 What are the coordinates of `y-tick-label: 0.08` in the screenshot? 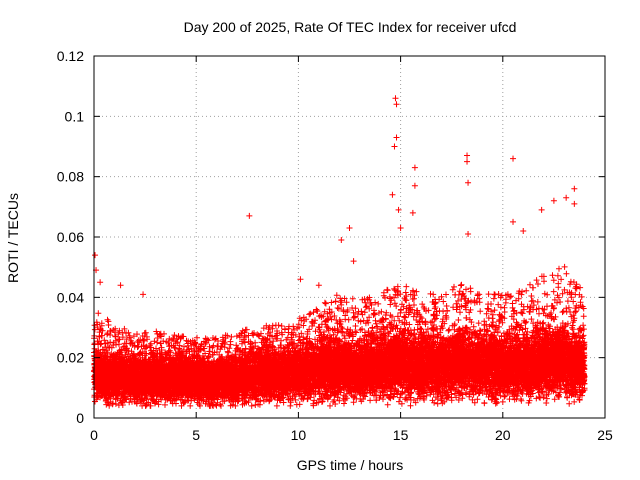 It's located at (70, 177).